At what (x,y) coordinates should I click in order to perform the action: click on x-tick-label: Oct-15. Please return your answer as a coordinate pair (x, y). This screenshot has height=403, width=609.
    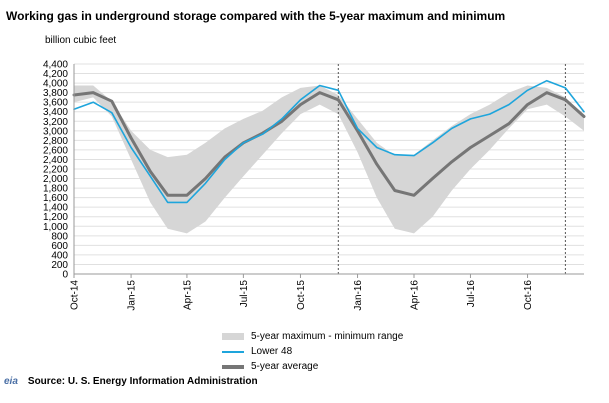
    Looking at the image, I should click on (301, 295).